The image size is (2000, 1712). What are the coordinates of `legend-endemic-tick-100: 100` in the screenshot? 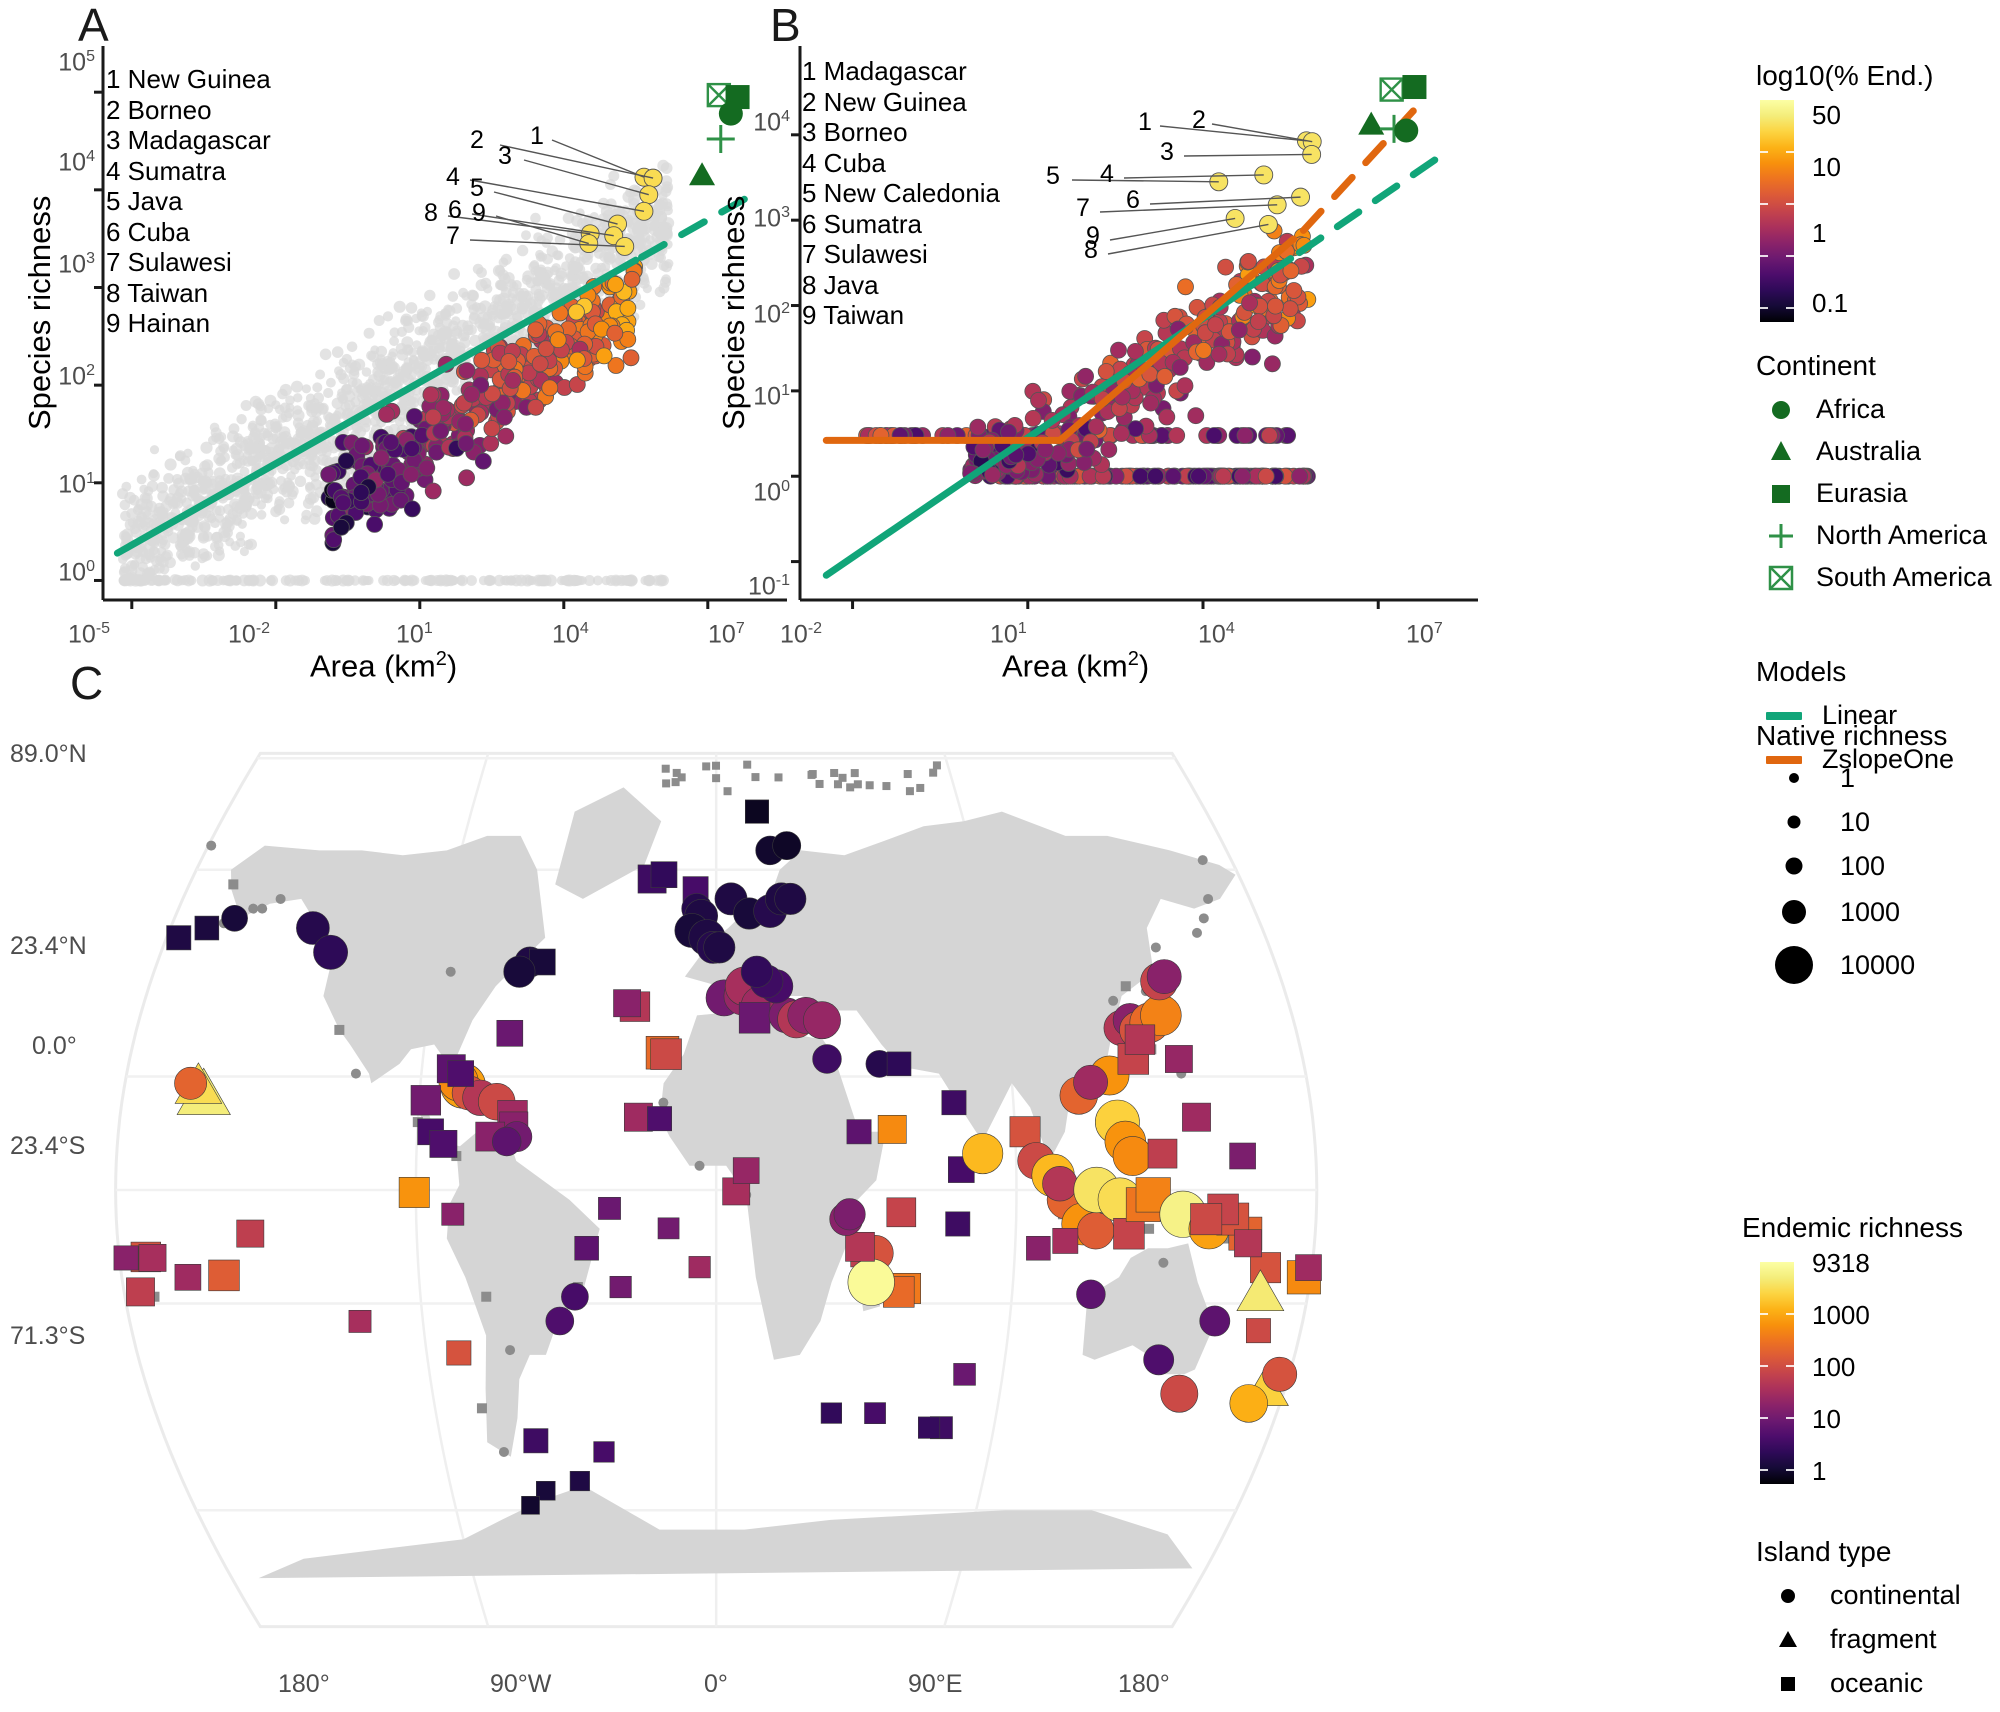 It's located at (1834, 1367).